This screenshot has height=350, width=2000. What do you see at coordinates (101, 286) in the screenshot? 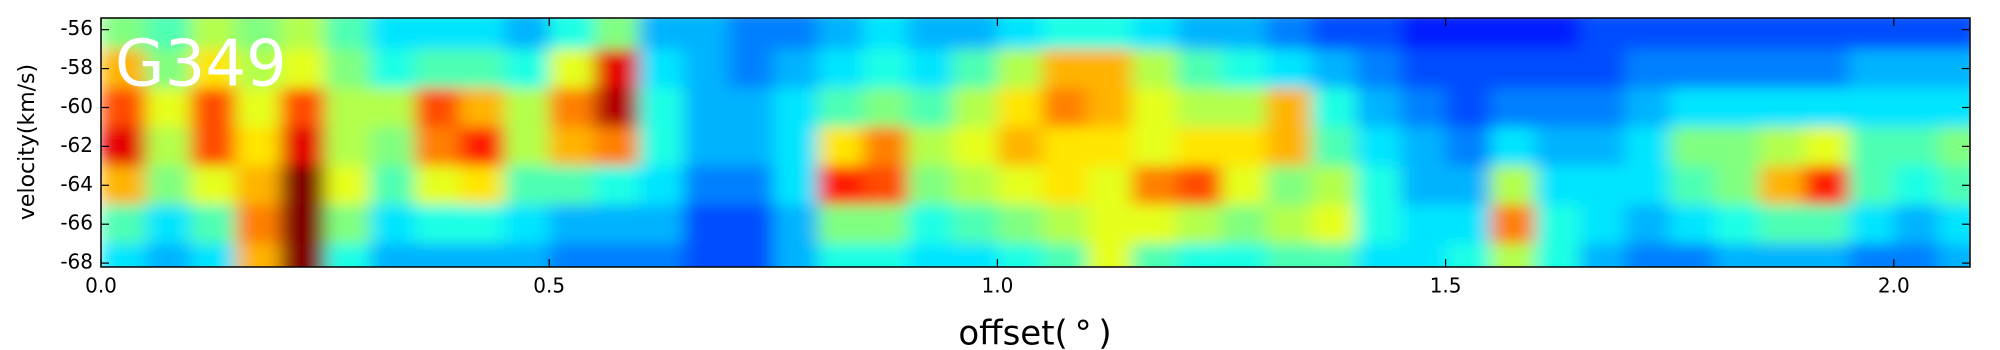
I see `x-tick-label: 0.0` at bounding box center [101, 286].